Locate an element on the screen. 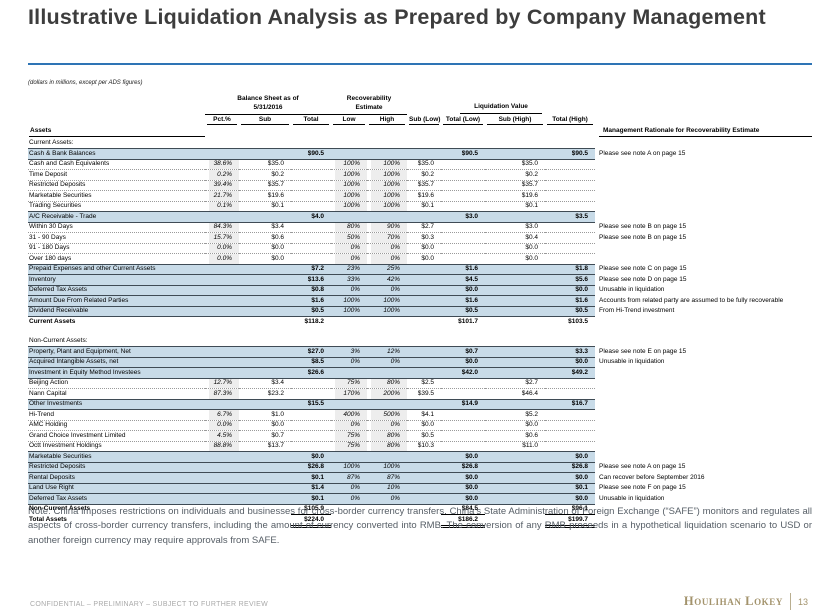 The height and width of the screenshot is (615, 820). table-row: Hi-Trend 6.7% $1.0 400% 500% $4.1 $5.2 is located at coordinates (420, 415).